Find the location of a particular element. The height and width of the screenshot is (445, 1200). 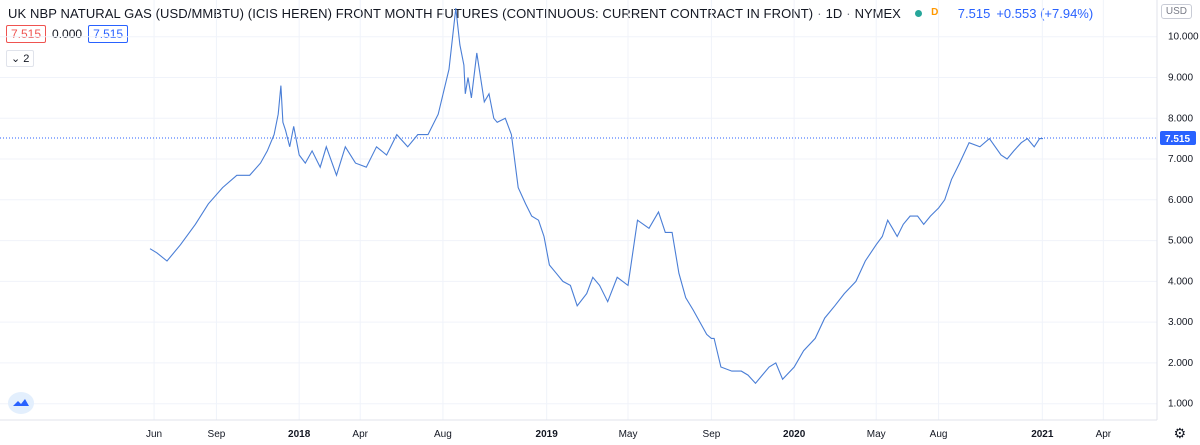

collapse-legend-button: ⌄ 2 is located at coordinates (20, 58).